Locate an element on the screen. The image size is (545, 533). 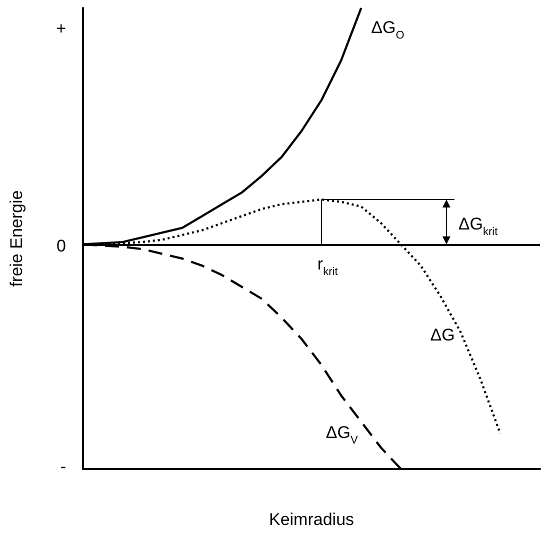
x-axis-title: Keimradius is located at coordinates (311, 519).